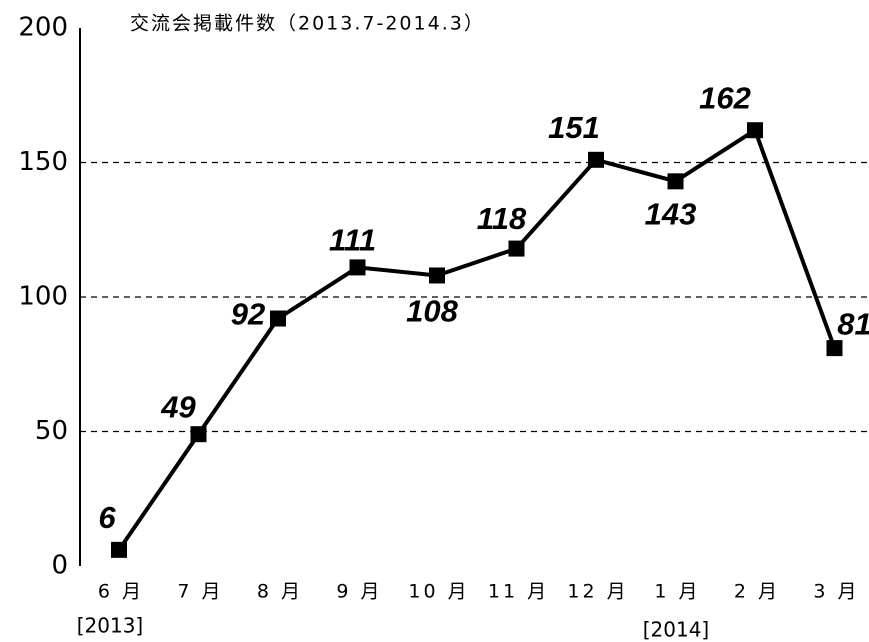 The height and width of the screenshot is (642, 869). Describe the element at coordinates (121, 592) in the screenshot. I see `x-tick-label: 6 月` at that location.